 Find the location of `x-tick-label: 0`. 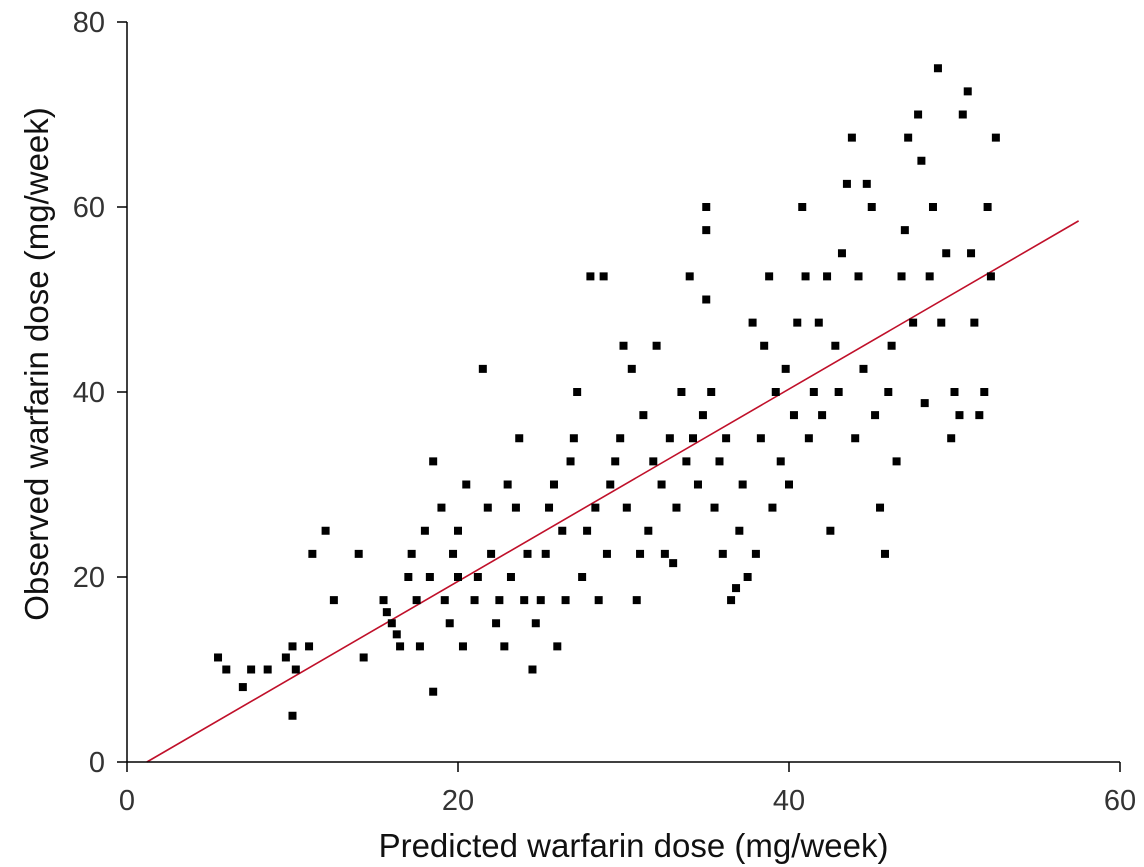

x-tick-label: 0 is located at coordinates (127, 801).